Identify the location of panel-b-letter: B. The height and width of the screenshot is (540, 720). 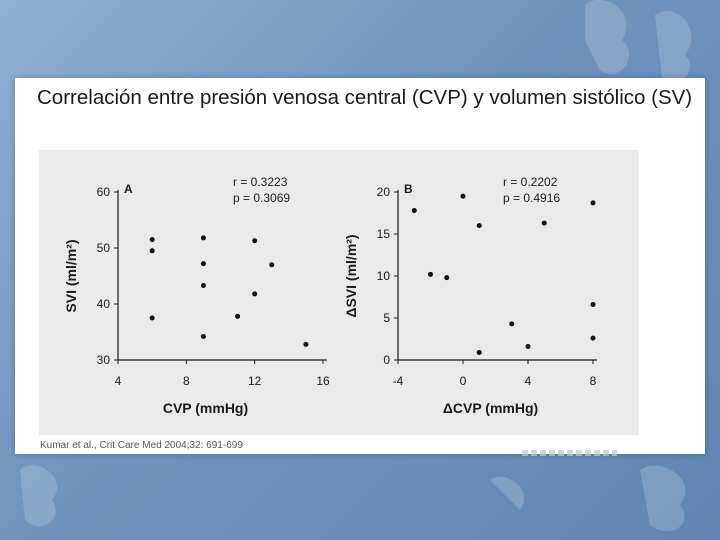
(408, 189).